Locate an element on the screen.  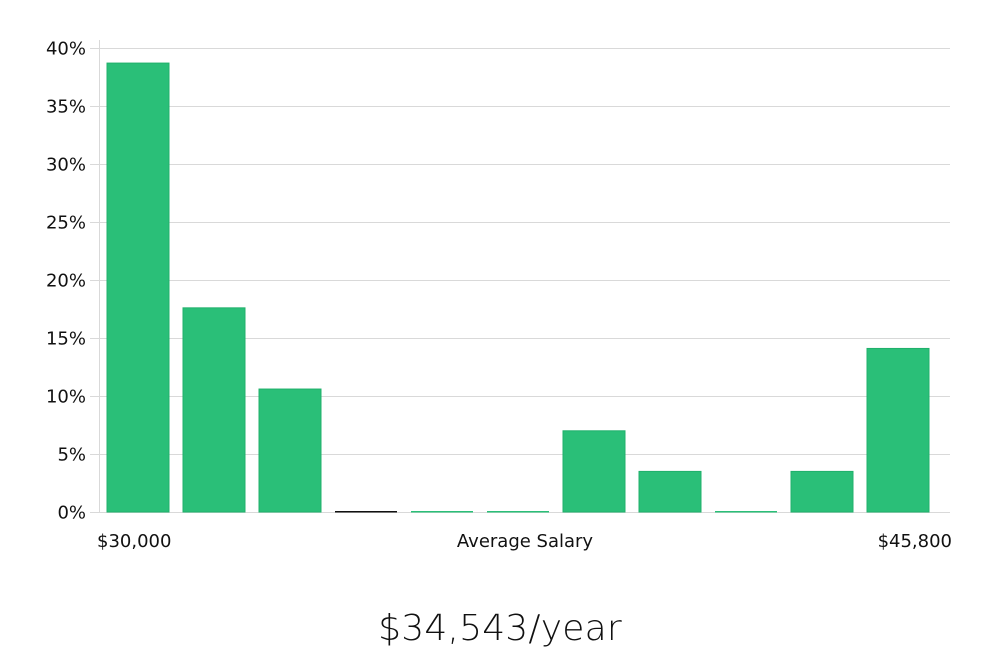
y-tick-label: 40% is located at coordinates (66, 49).